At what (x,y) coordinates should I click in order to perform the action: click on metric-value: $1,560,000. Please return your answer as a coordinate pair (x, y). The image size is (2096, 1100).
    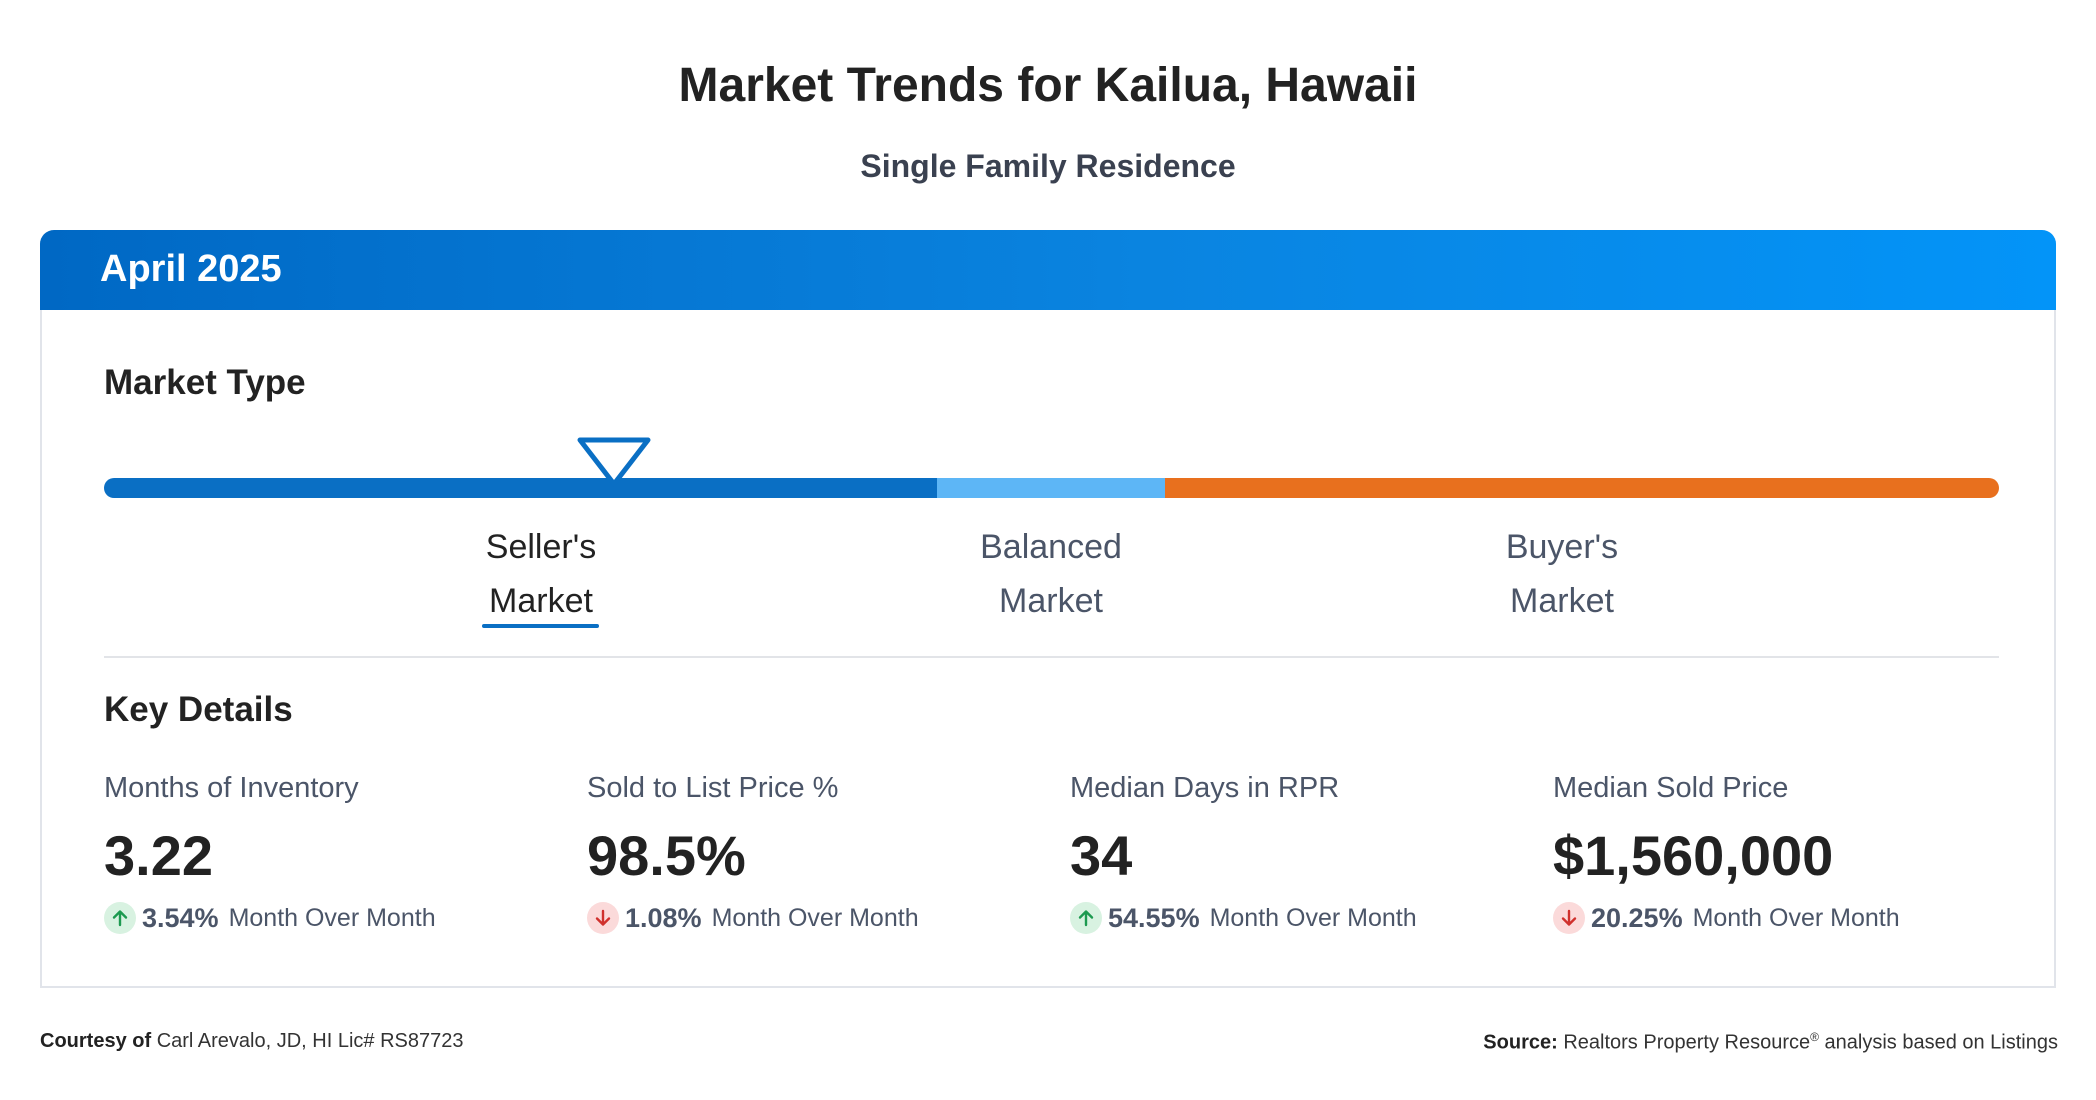
    Looking at the image, I should click on (1693, 855).